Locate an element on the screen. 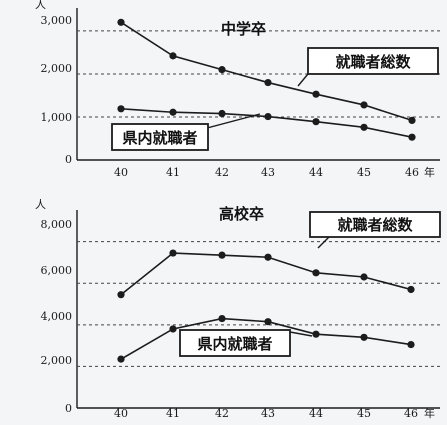  y-tick-label: 6,000 is located at coordinates (57, 270).